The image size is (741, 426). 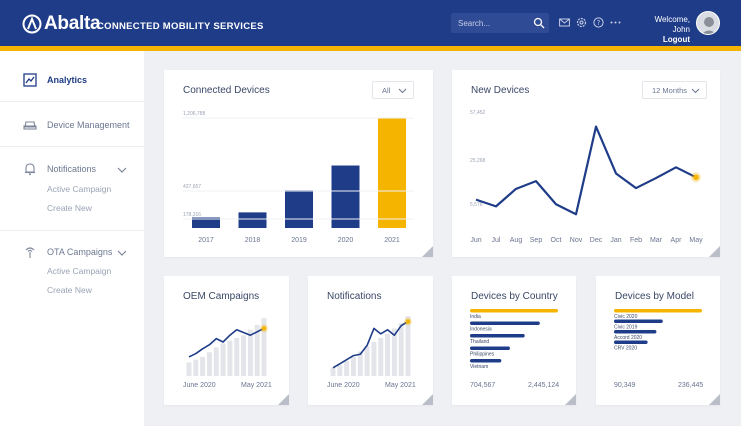 I want to click on mail-icon, so click(x=564, y=22).